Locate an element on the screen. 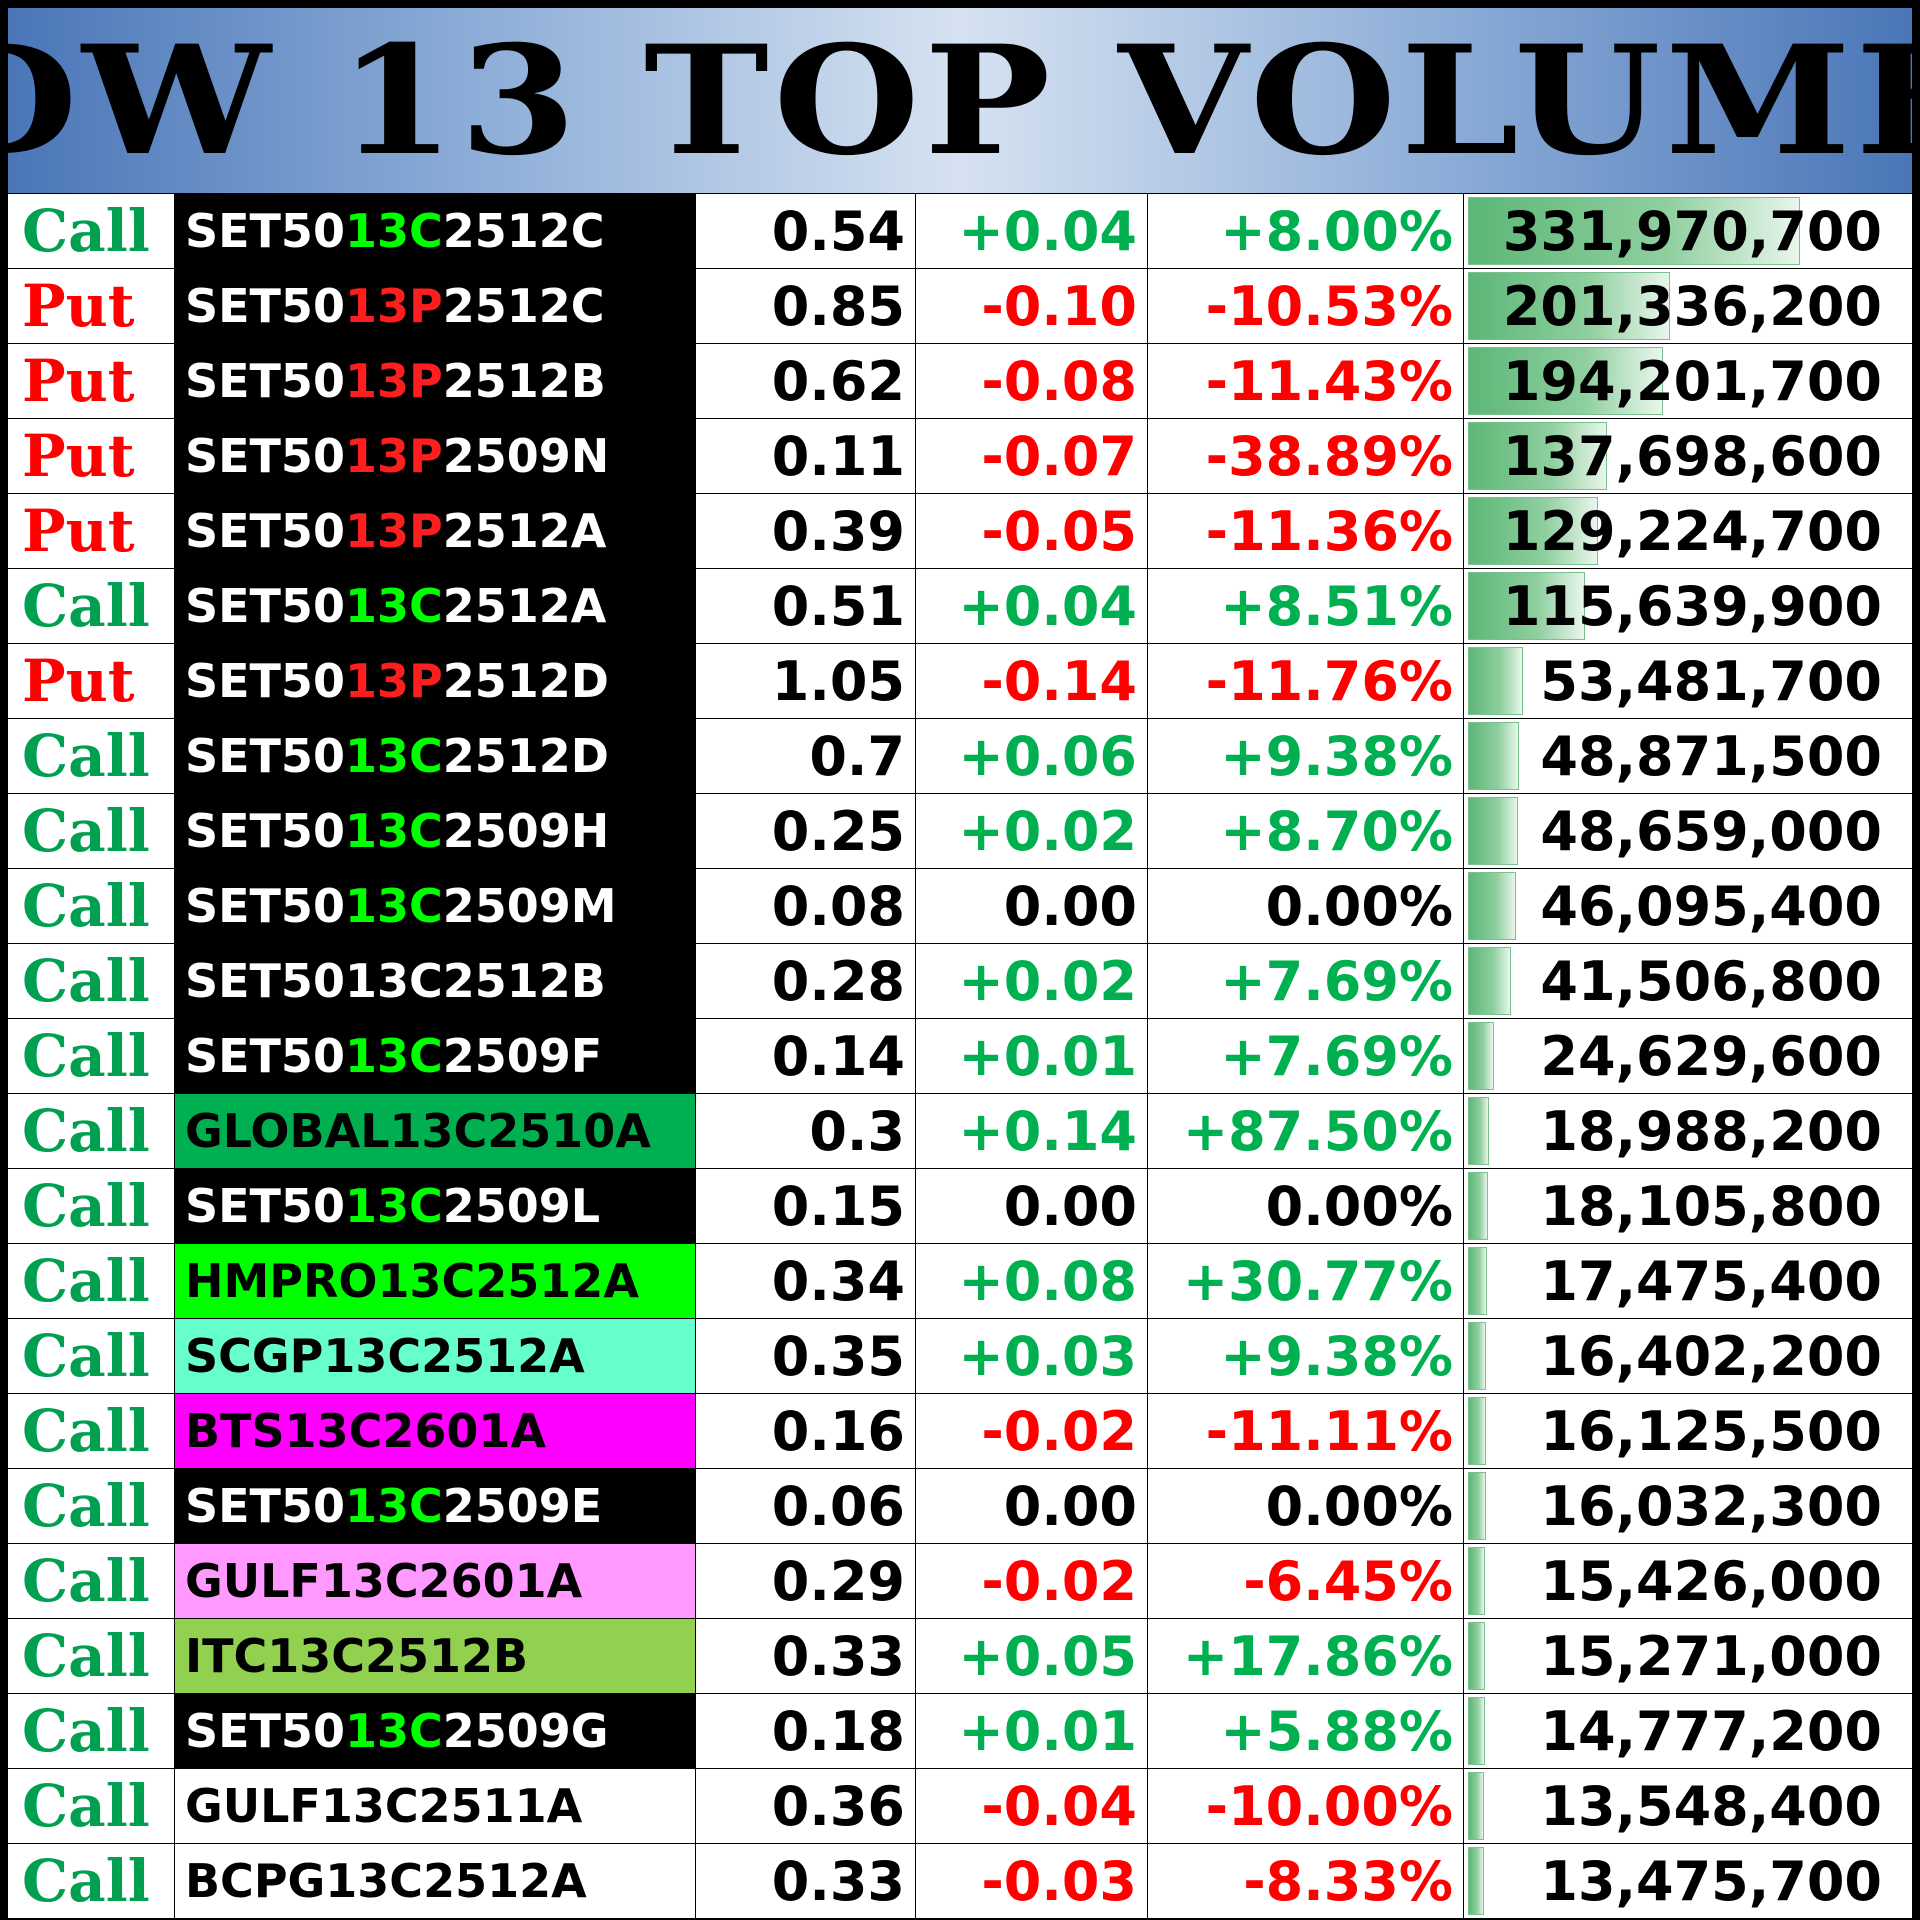  last-price: 0.14 is located at coordinates (805, 1056).